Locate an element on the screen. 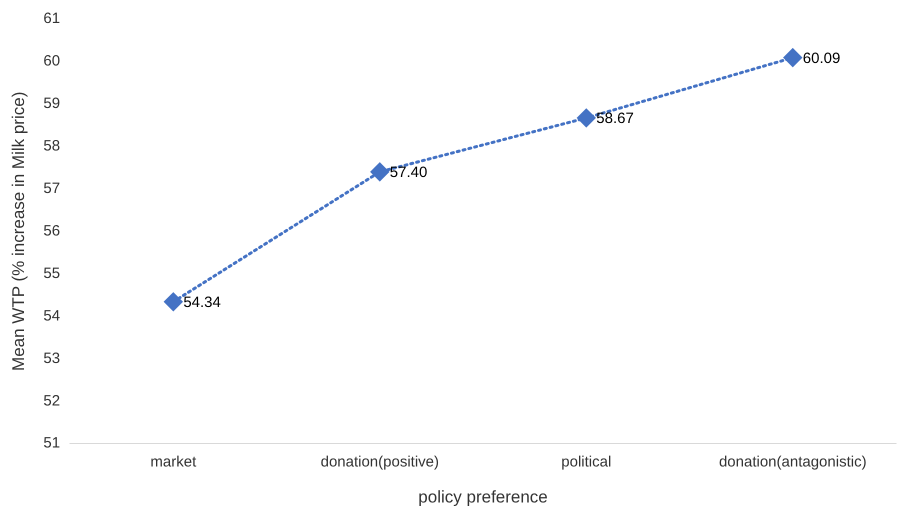  y-tick-label: 52 is located at coordinates (51, 401).